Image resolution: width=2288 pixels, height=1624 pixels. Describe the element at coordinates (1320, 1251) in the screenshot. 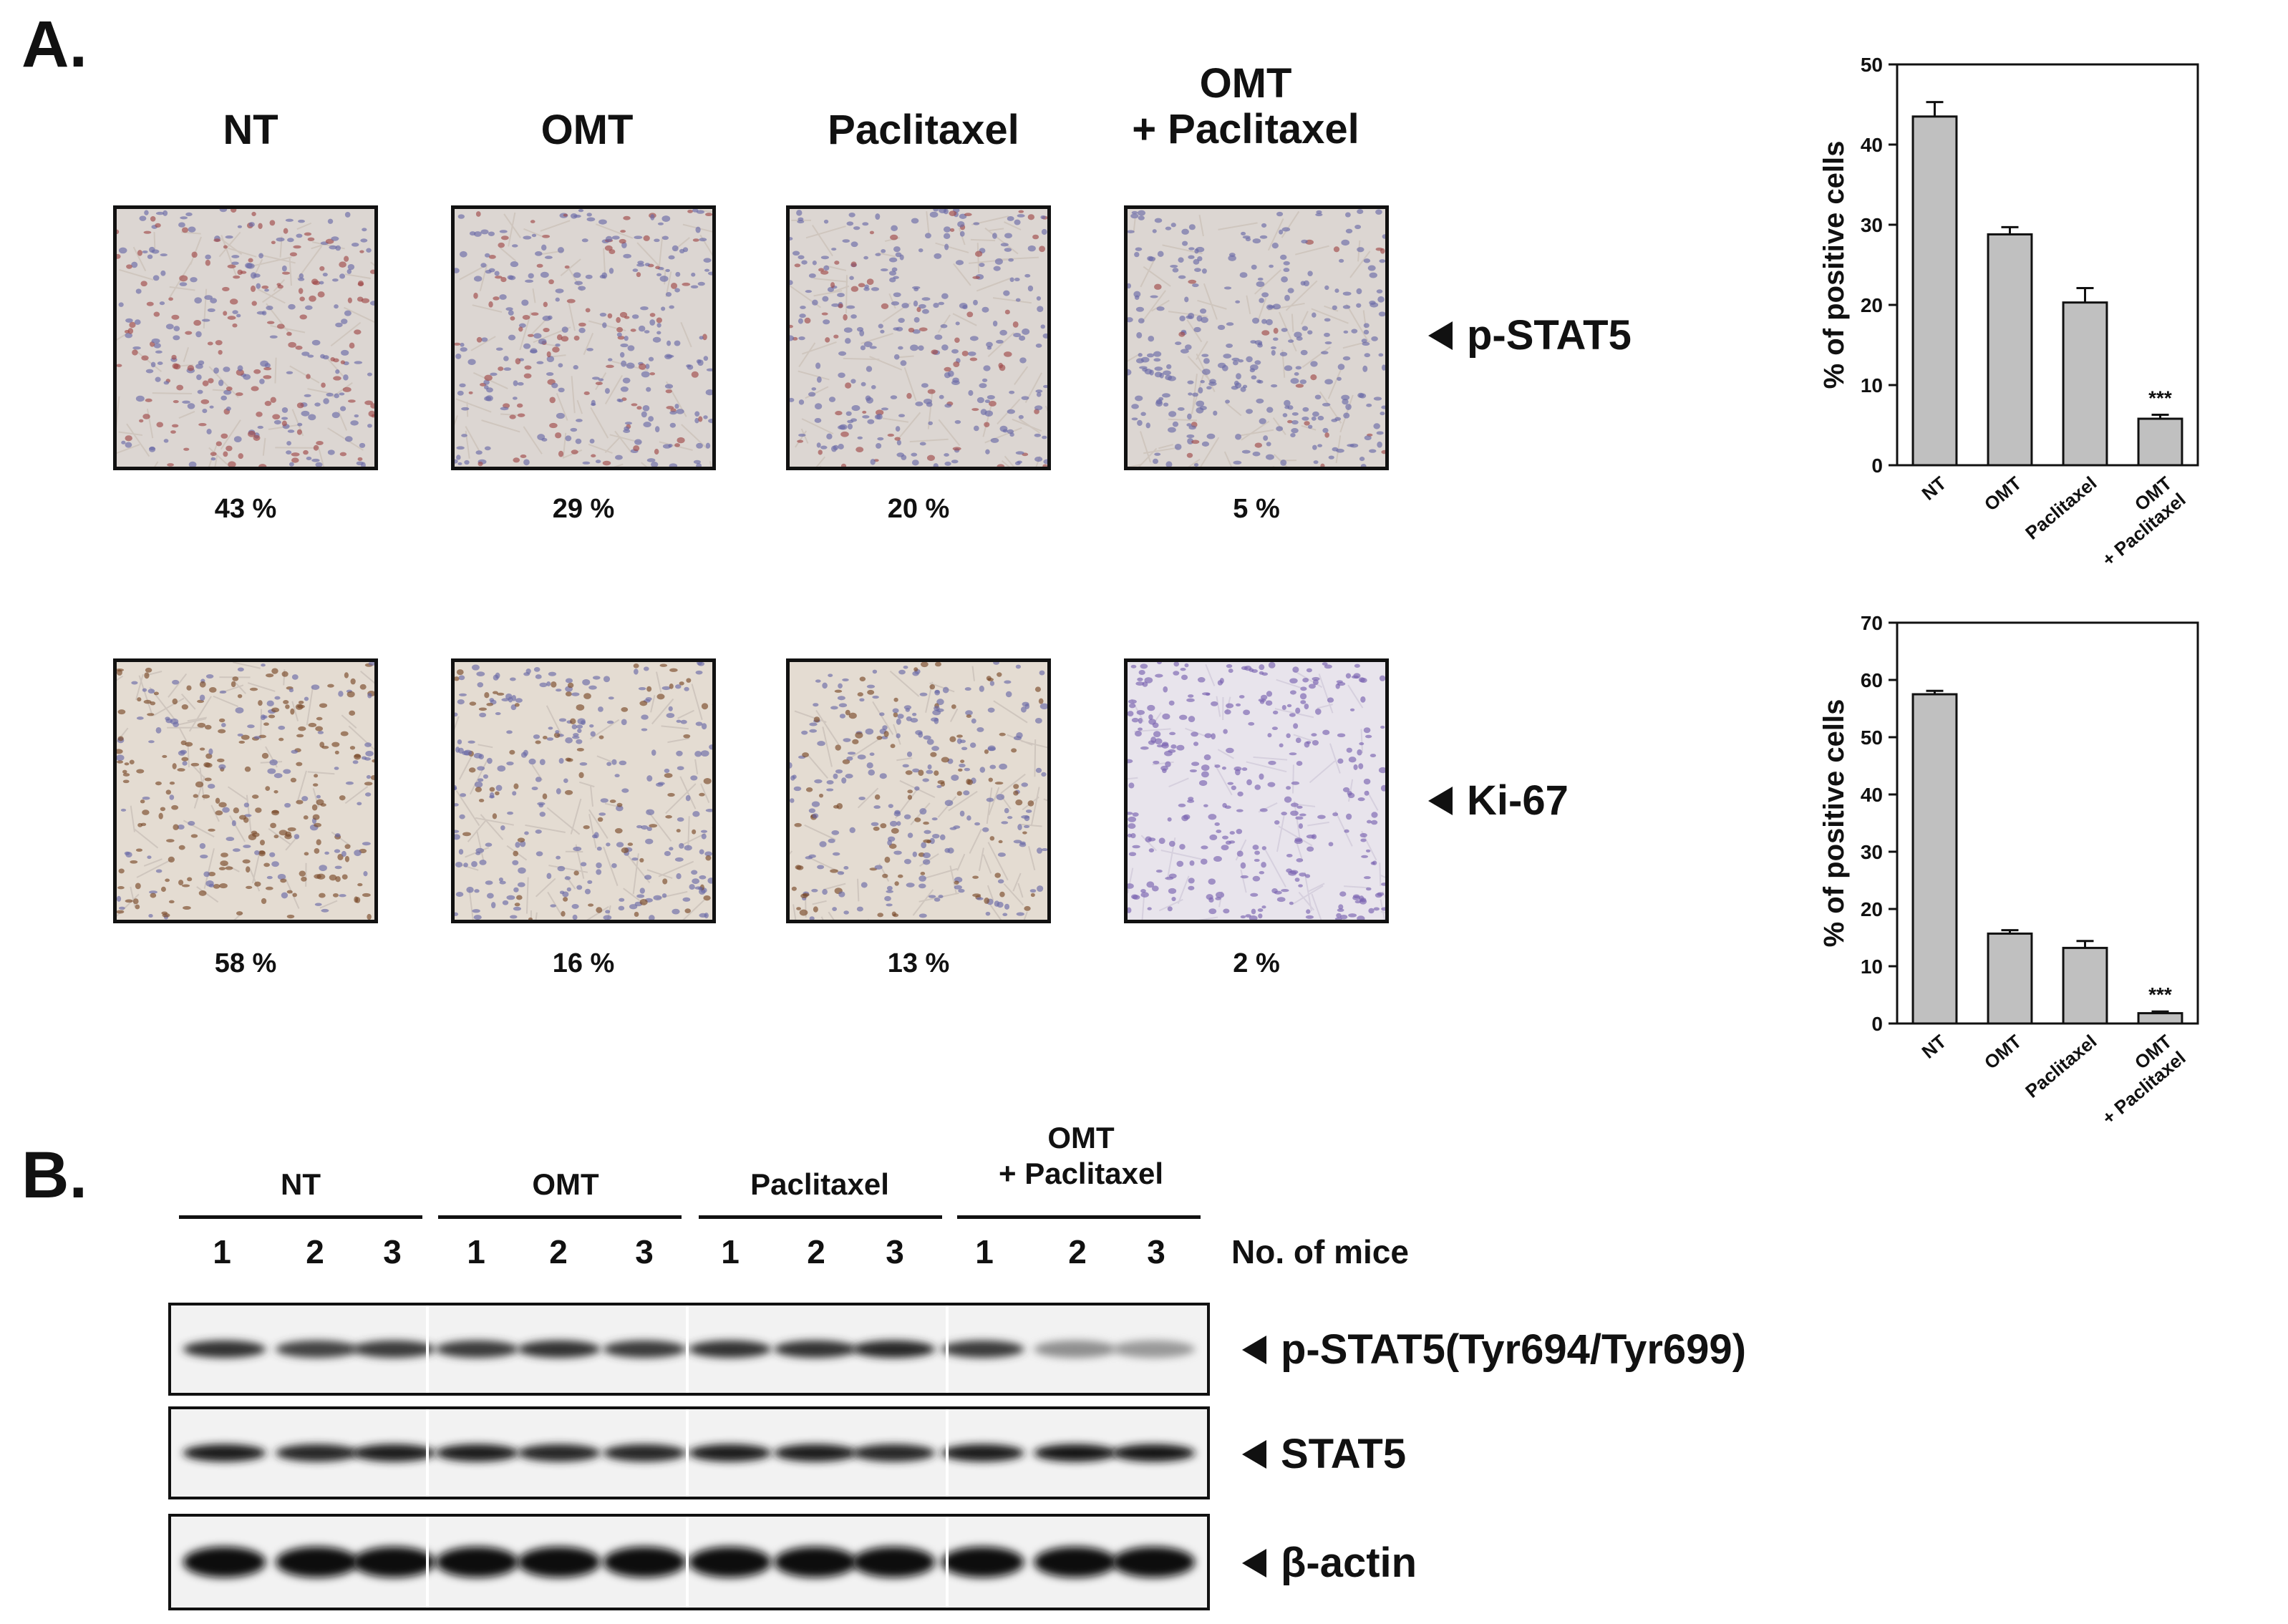

I see `no-of-mice-label: No. of mice` at that location.